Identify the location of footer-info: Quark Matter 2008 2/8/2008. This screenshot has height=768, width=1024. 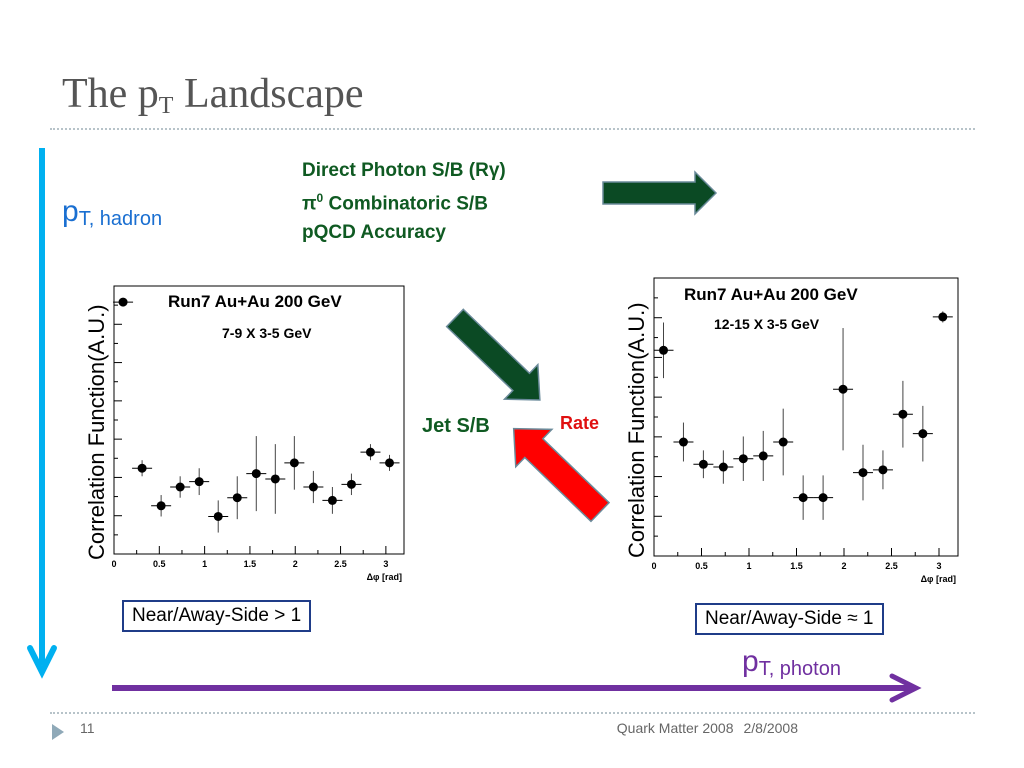
(707, 728).